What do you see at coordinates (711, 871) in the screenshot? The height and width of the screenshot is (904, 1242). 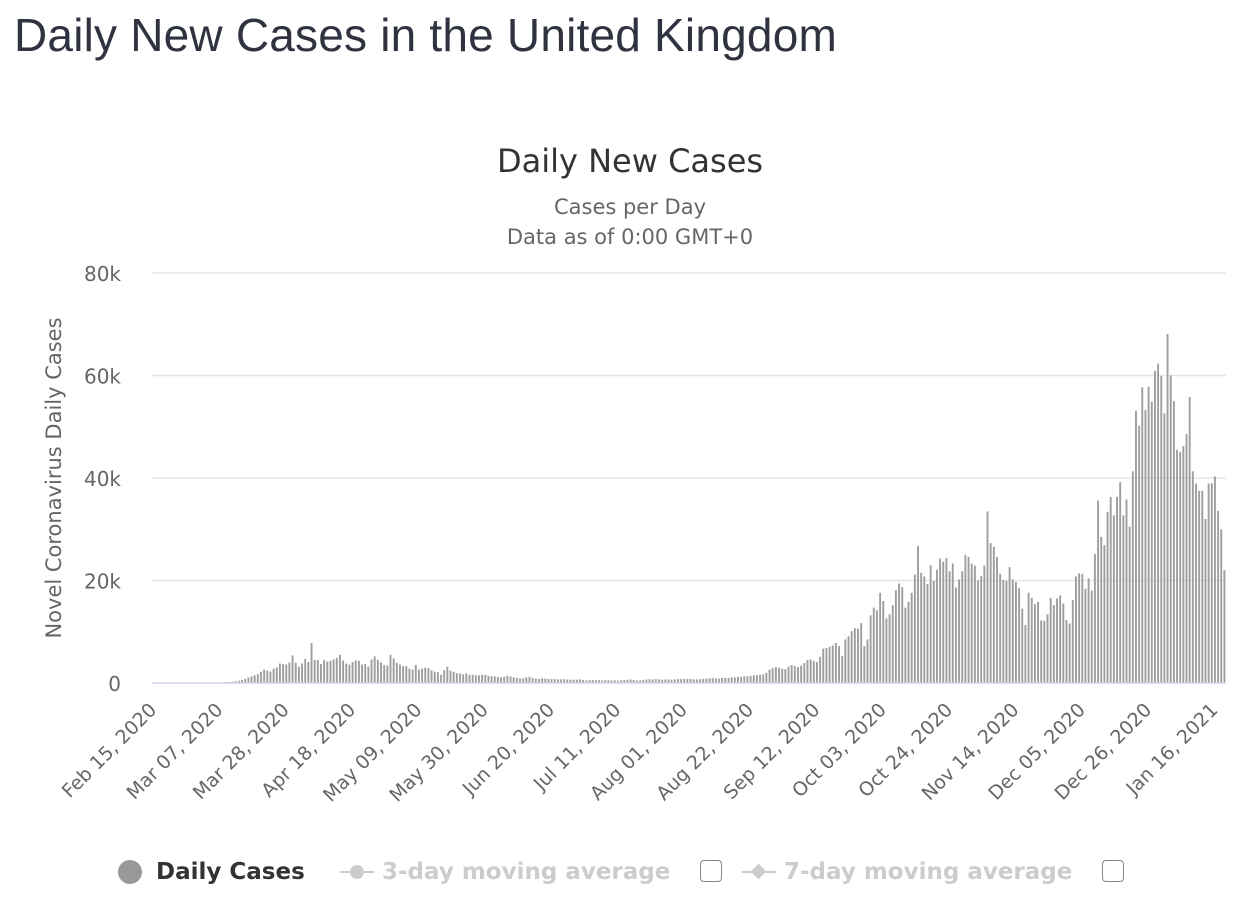 I see `checkbox-3-day-average` at bounding box center [711, 871].